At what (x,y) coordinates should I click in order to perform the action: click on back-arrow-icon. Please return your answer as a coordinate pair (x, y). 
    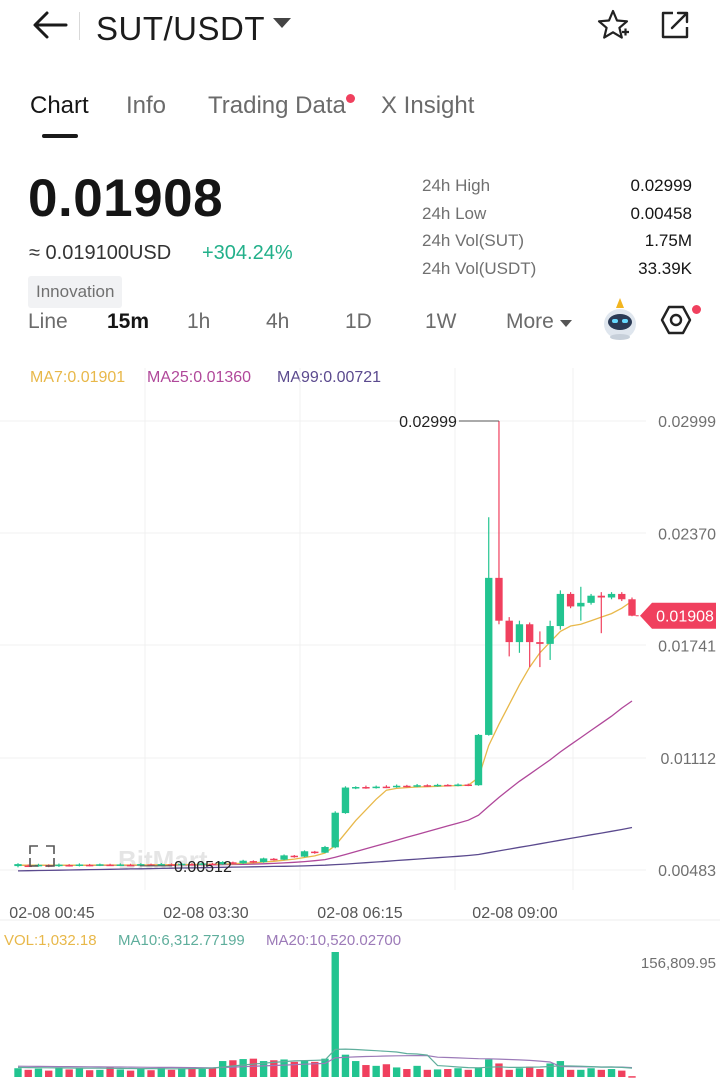
    Looking at the image, I should click on (50, 25).